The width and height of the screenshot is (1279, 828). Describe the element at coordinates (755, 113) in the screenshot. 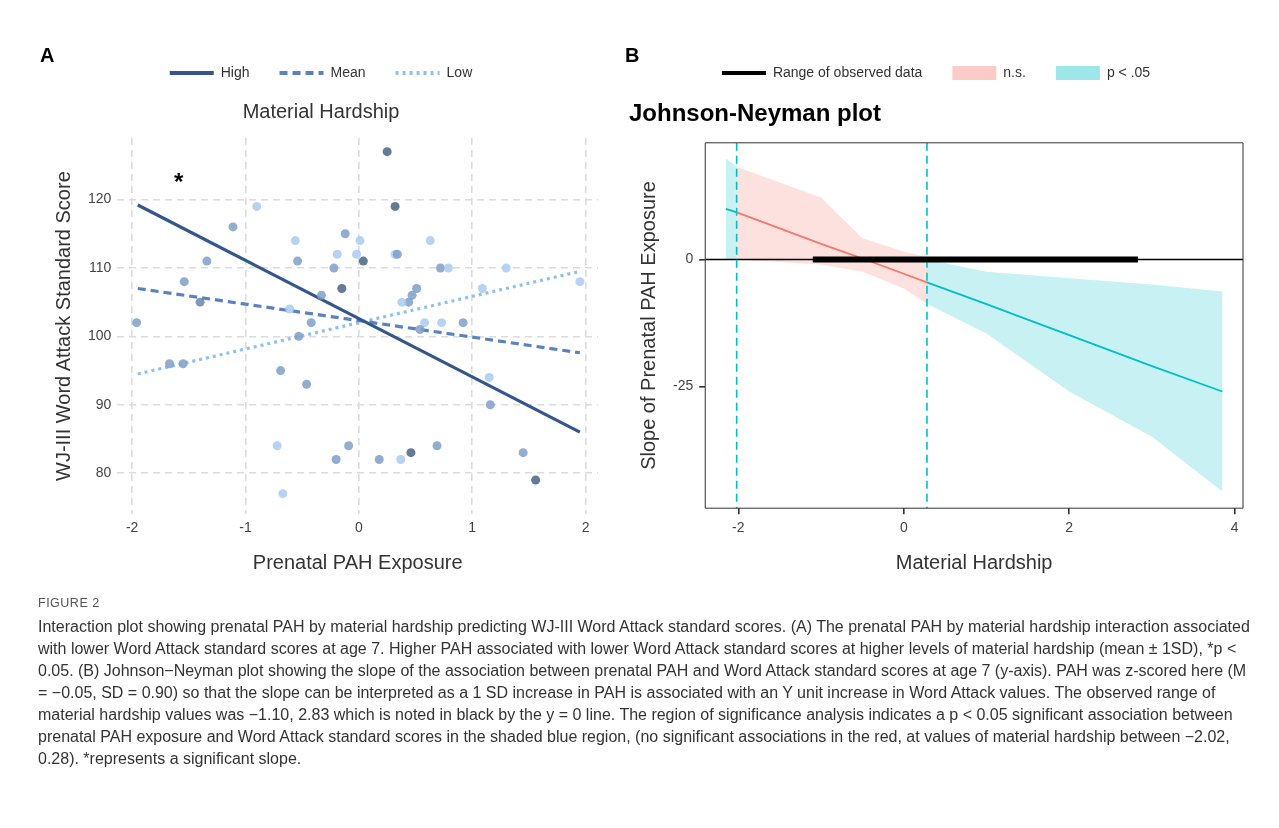

I see `chart-title: Johnson-Neyman plot` at that location.